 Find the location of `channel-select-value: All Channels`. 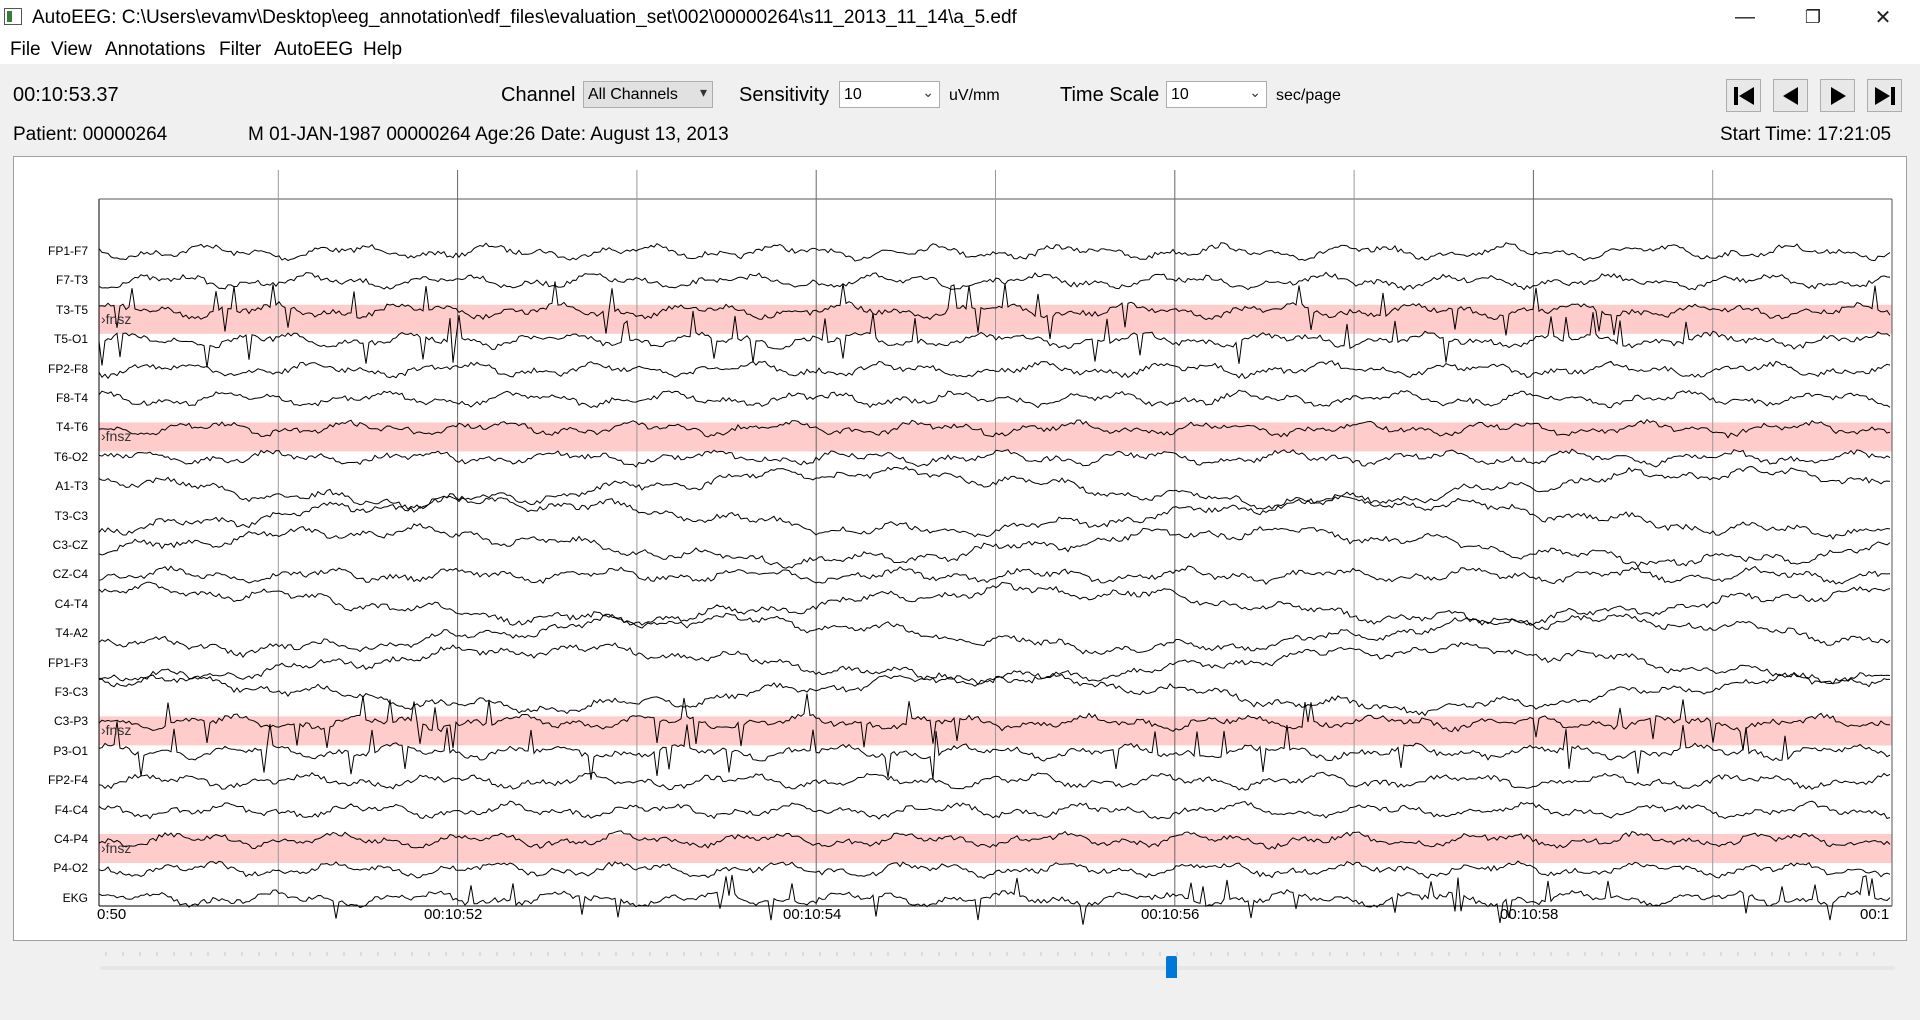

channel-select-value: All Channels is located at coordinates (633, 94).